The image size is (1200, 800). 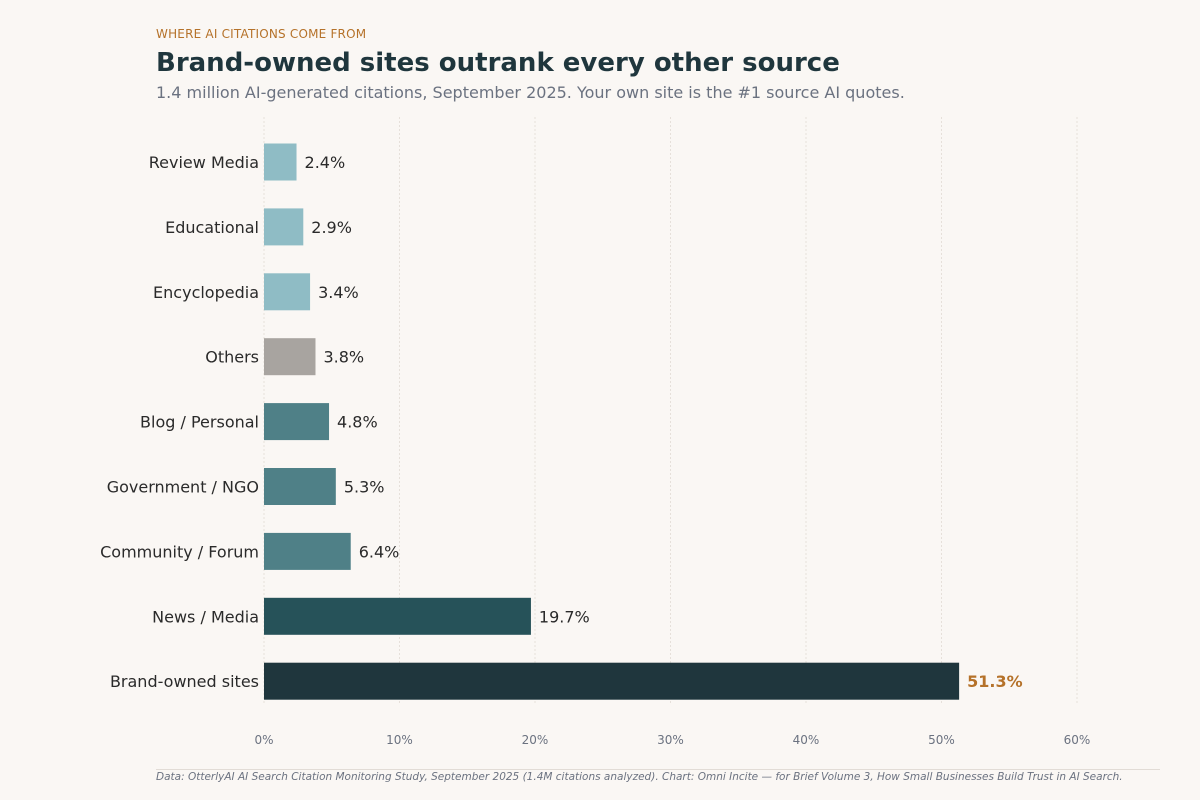 What do you see at coordinates (199, 422) in the screenshot?
I see `category-label: Blog / Personal` at bounding box center [199, 422].